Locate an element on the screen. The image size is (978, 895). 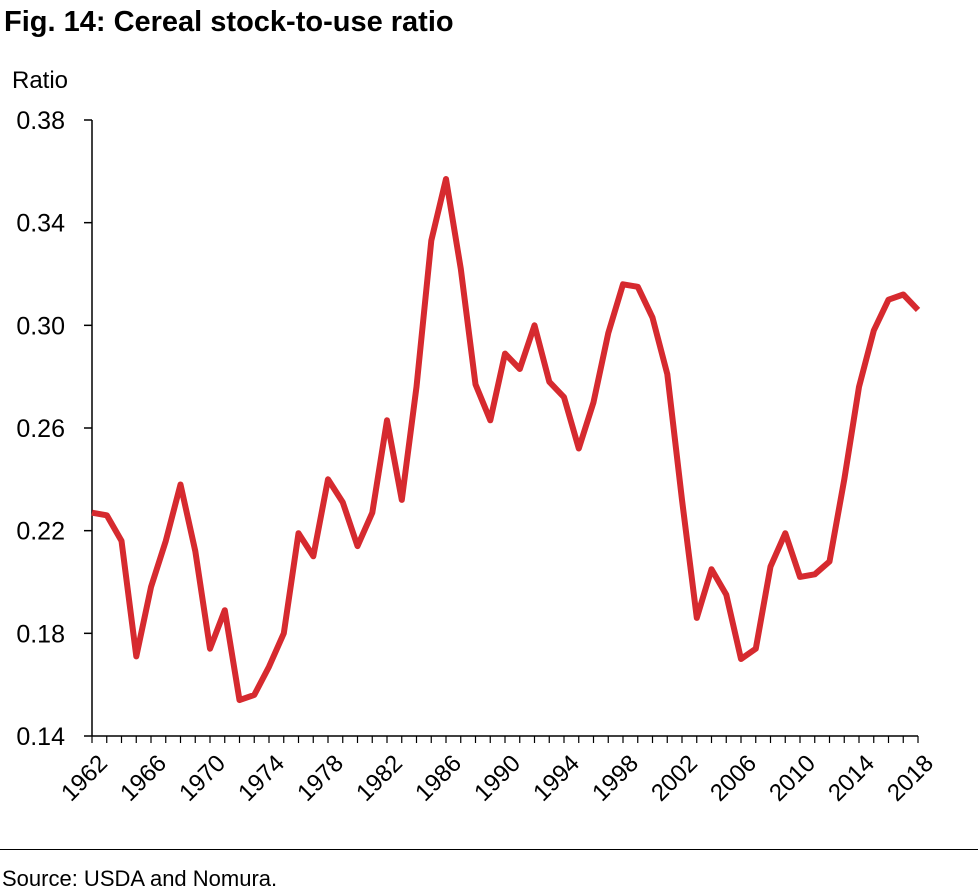
chart-title: Fig. 14: Cereal stock-to-use ratio is located at coordinates (229, 22).